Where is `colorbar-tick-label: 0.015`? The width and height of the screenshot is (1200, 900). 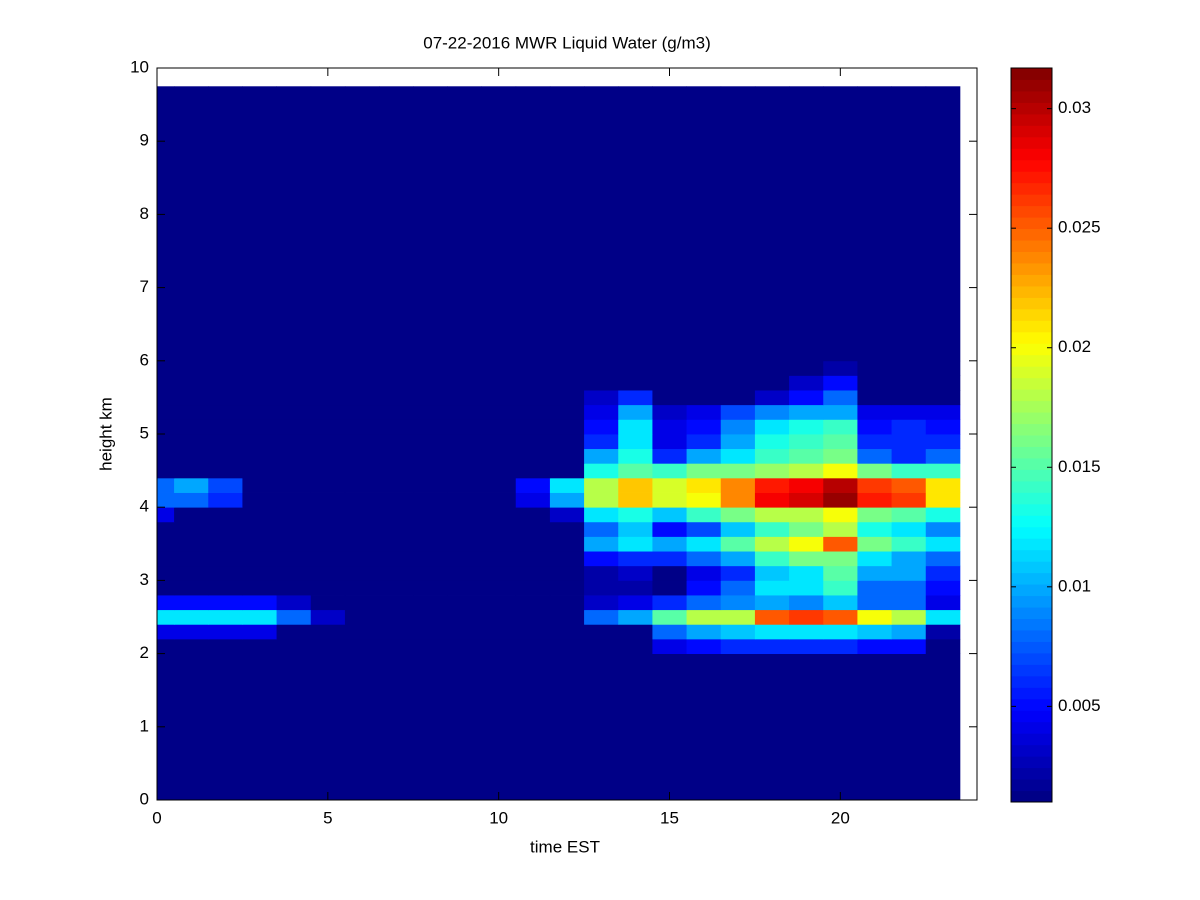 colorbar-tick-label: 0.015 is located at coordinates (1079, 466).